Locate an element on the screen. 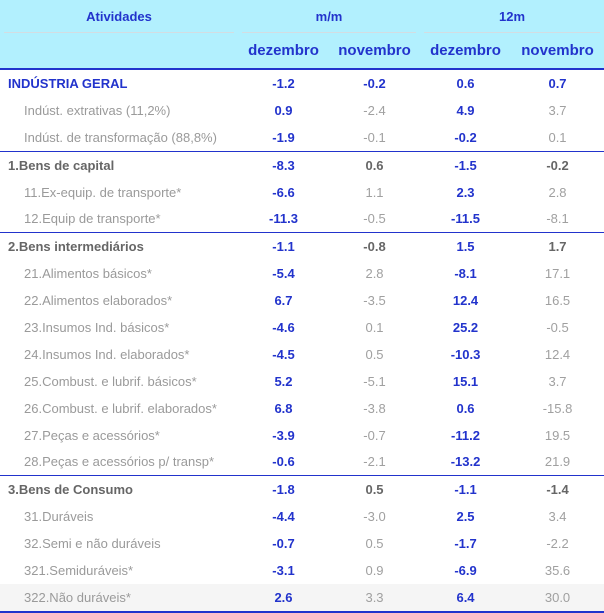  row-value: 35.6 is located at coordinates (557, 570).